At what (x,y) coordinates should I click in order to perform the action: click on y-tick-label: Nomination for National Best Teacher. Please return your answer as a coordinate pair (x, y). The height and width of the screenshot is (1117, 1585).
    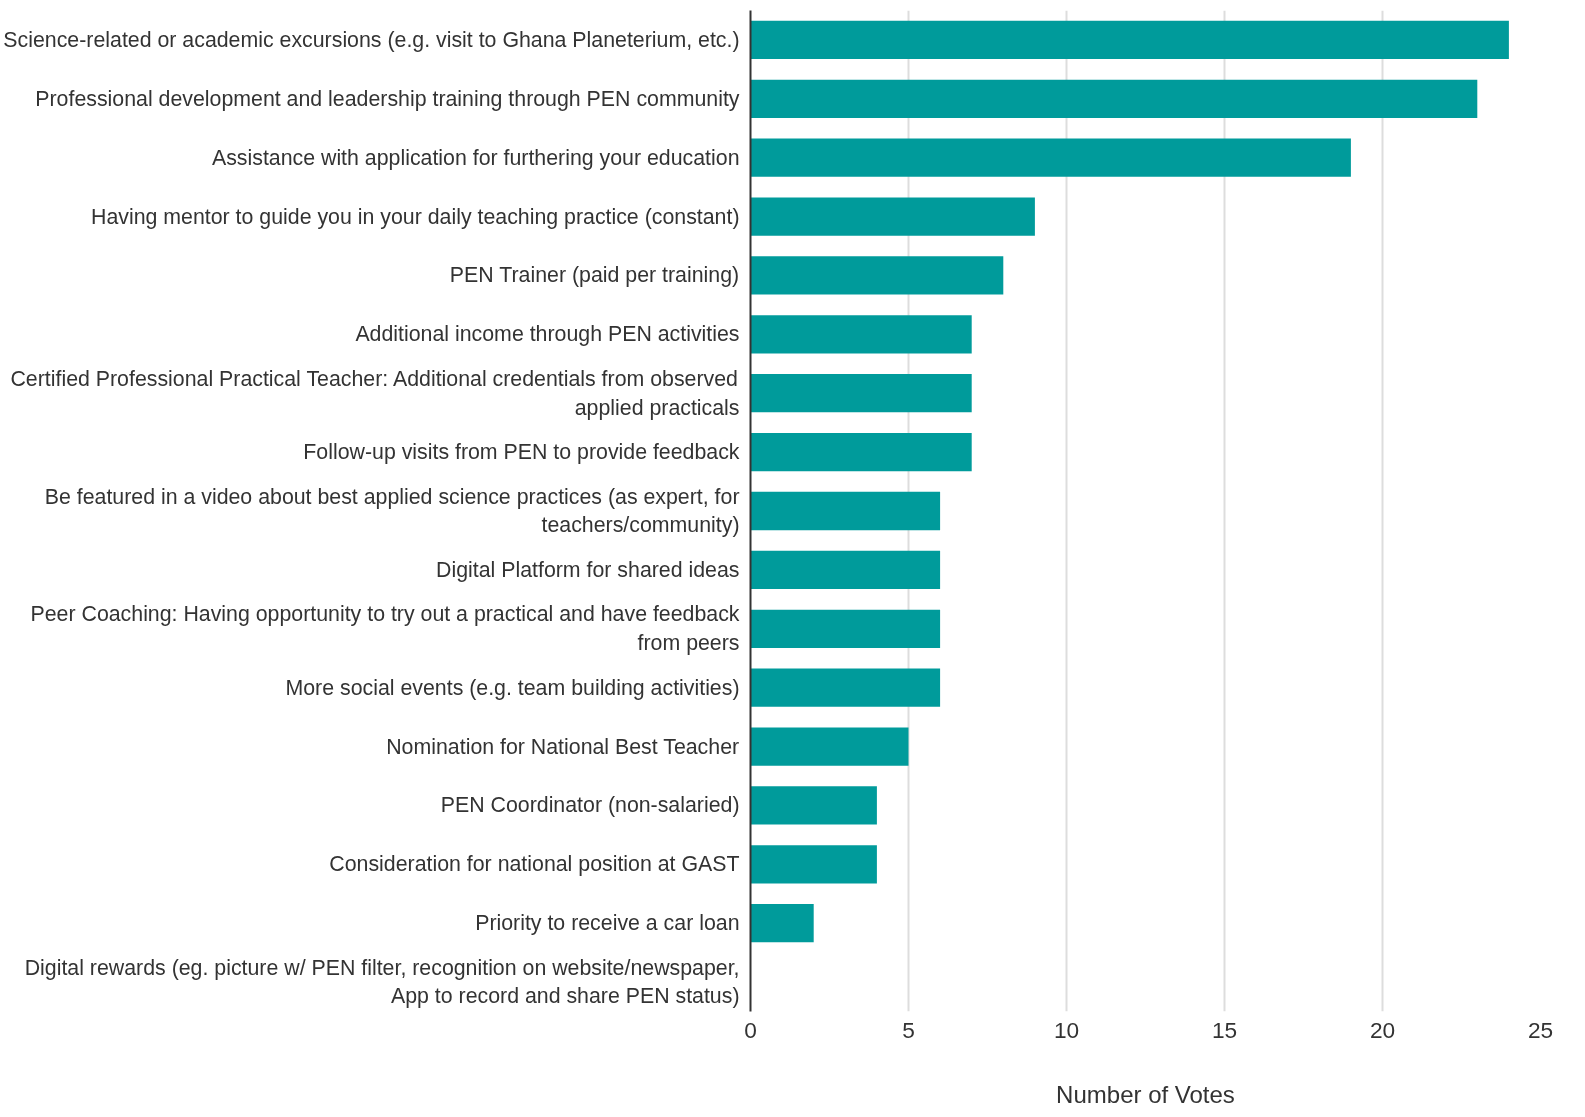
    Looking at the image, I should click on (563, 746).